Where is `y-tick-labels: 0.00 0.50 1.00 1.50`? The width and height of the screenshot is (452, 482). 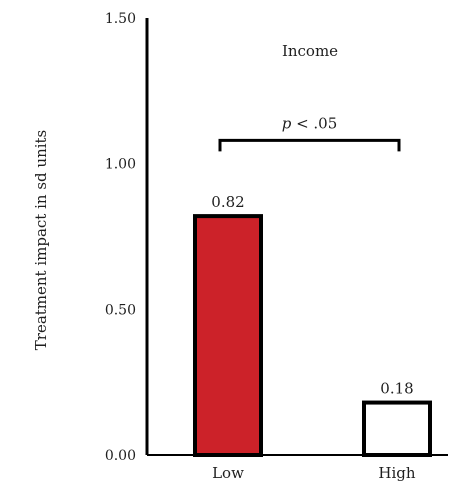 y-tick-labels: 0.00 0.50 1.00 1.50 is located at coordinates (120, 237).